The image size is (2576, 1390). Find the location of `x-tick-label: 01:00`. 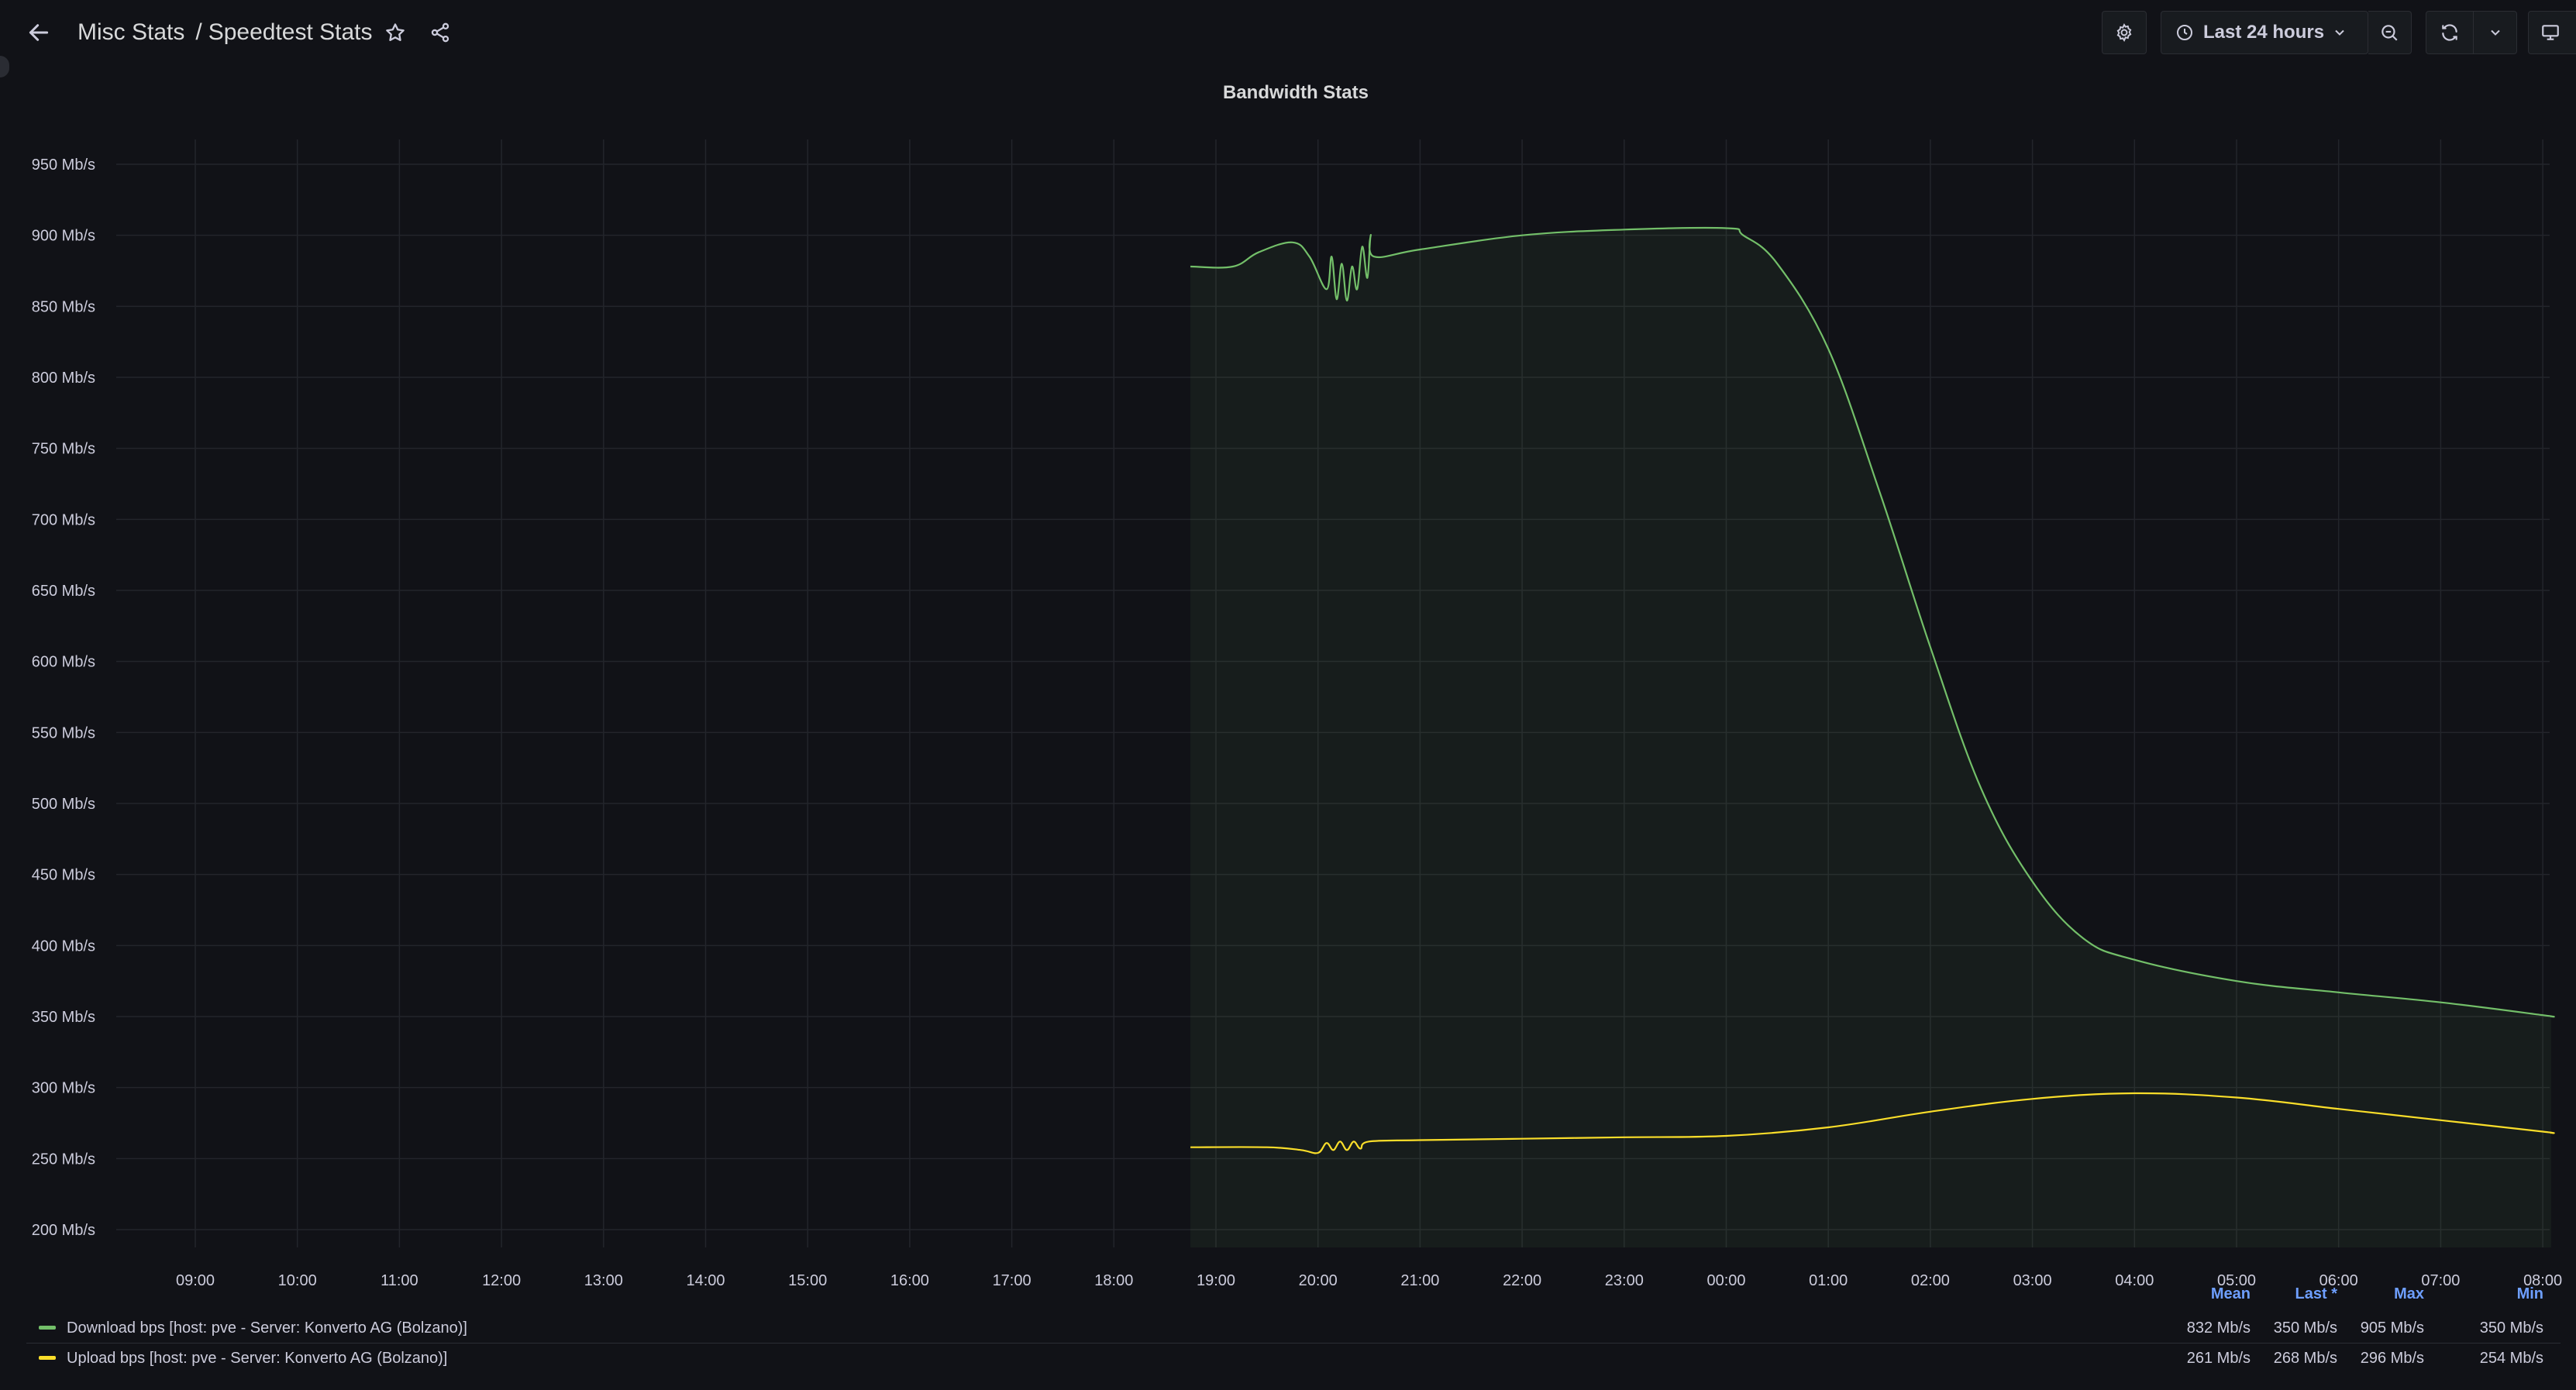

x-tick-label: 01:00 is located at coordinates (1828, 1280).